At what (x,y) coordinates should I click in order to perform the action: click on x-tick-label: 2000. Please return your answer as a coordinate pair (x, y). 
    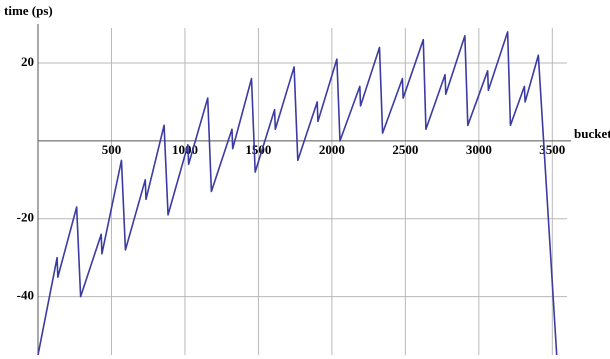
    Looking at the image, I should click on (332, 149).